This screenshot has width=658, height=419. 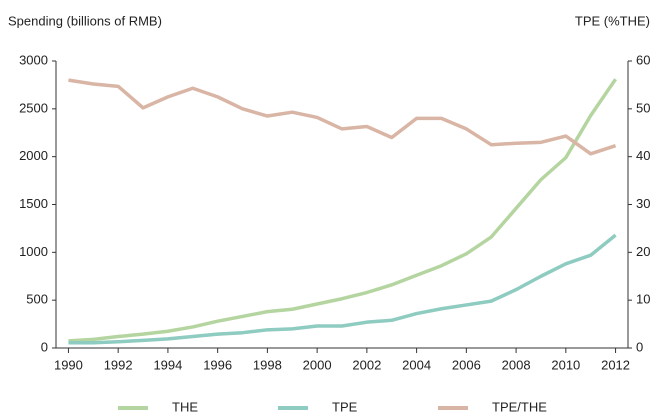 I want to click on y-tick-label: 2500, so click(x=33, y=107).